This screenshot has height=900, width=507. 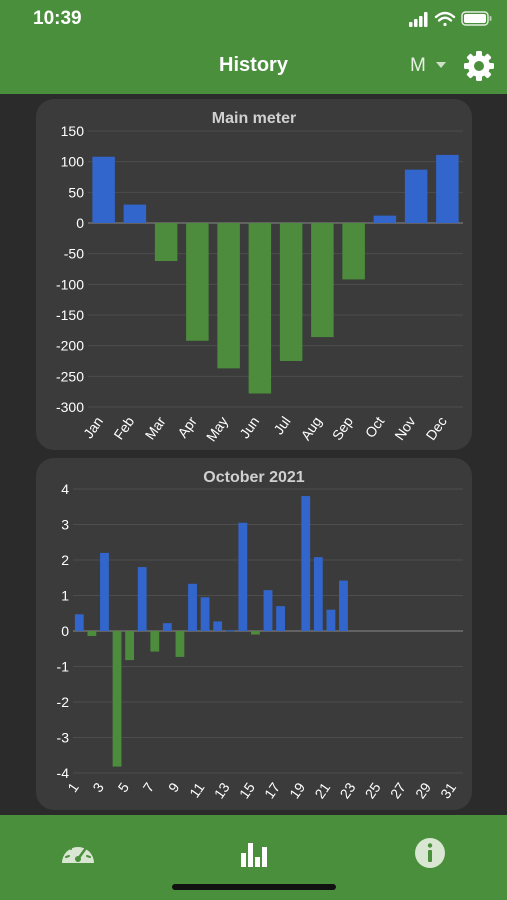 What do you see at coordinates (222, 790) in the screenshot?
I see `x-tick-label: 13` at bounding box center [222, 790].